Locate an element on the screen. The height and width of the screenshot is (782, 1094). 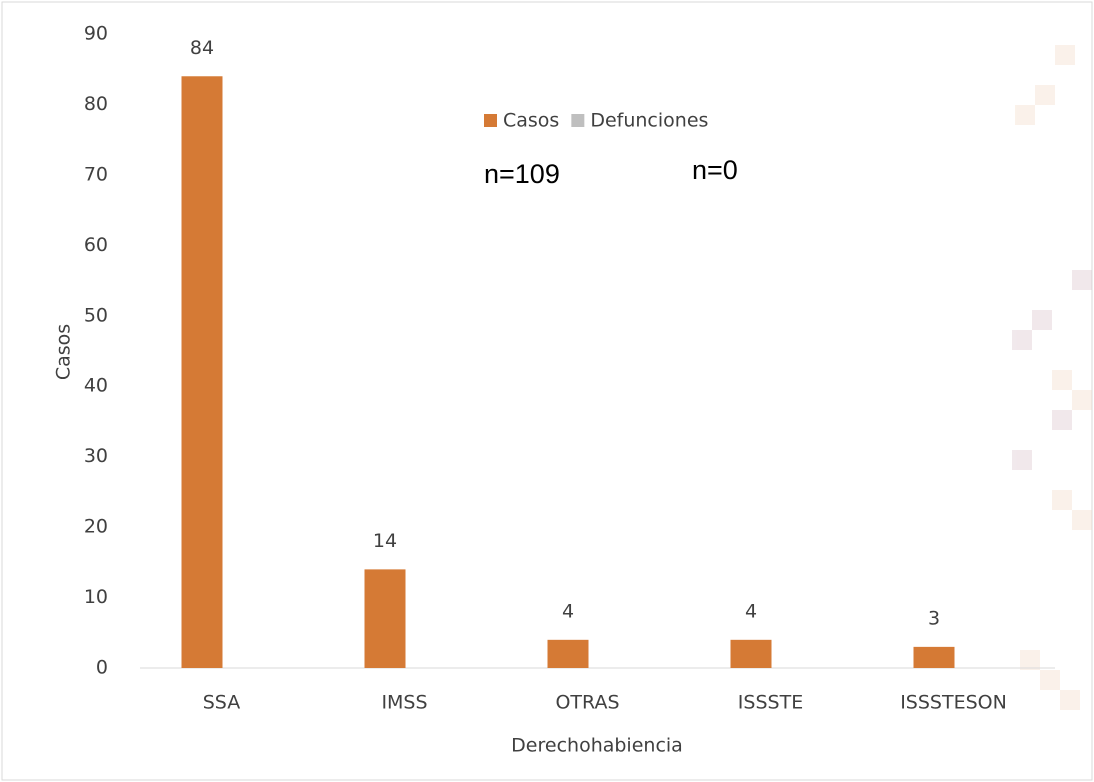
x-axis-label: Derechohabiencia is located at coordinates (597, 746).